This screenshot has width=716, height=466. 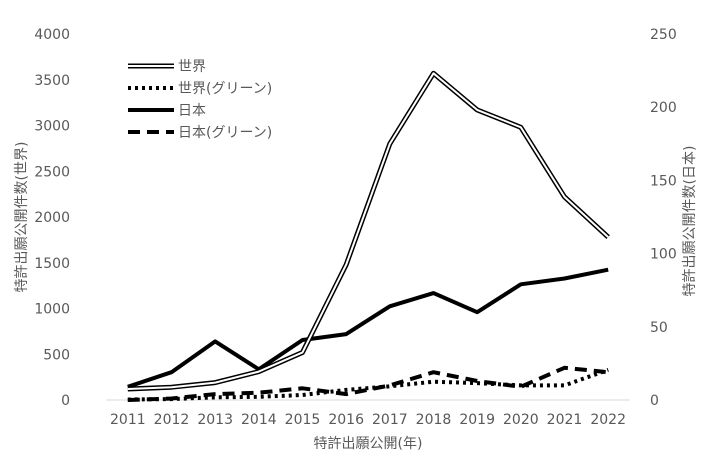 I want to click on legend-label: 世界, so click(x=192, y=67).